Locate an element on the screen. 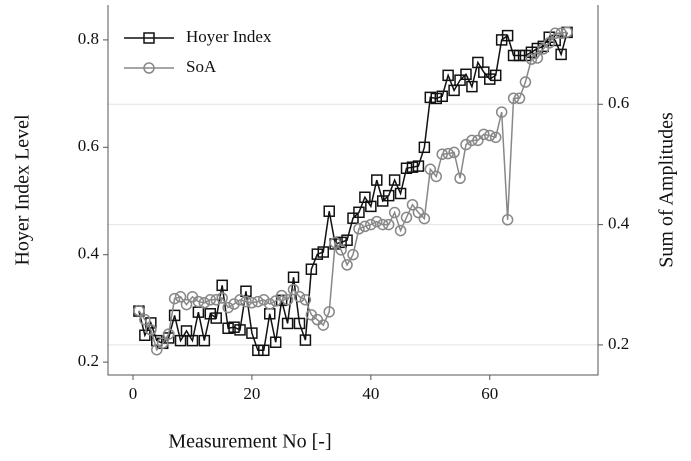  x-tick-label: 60 is located at coordinates (489, 393).